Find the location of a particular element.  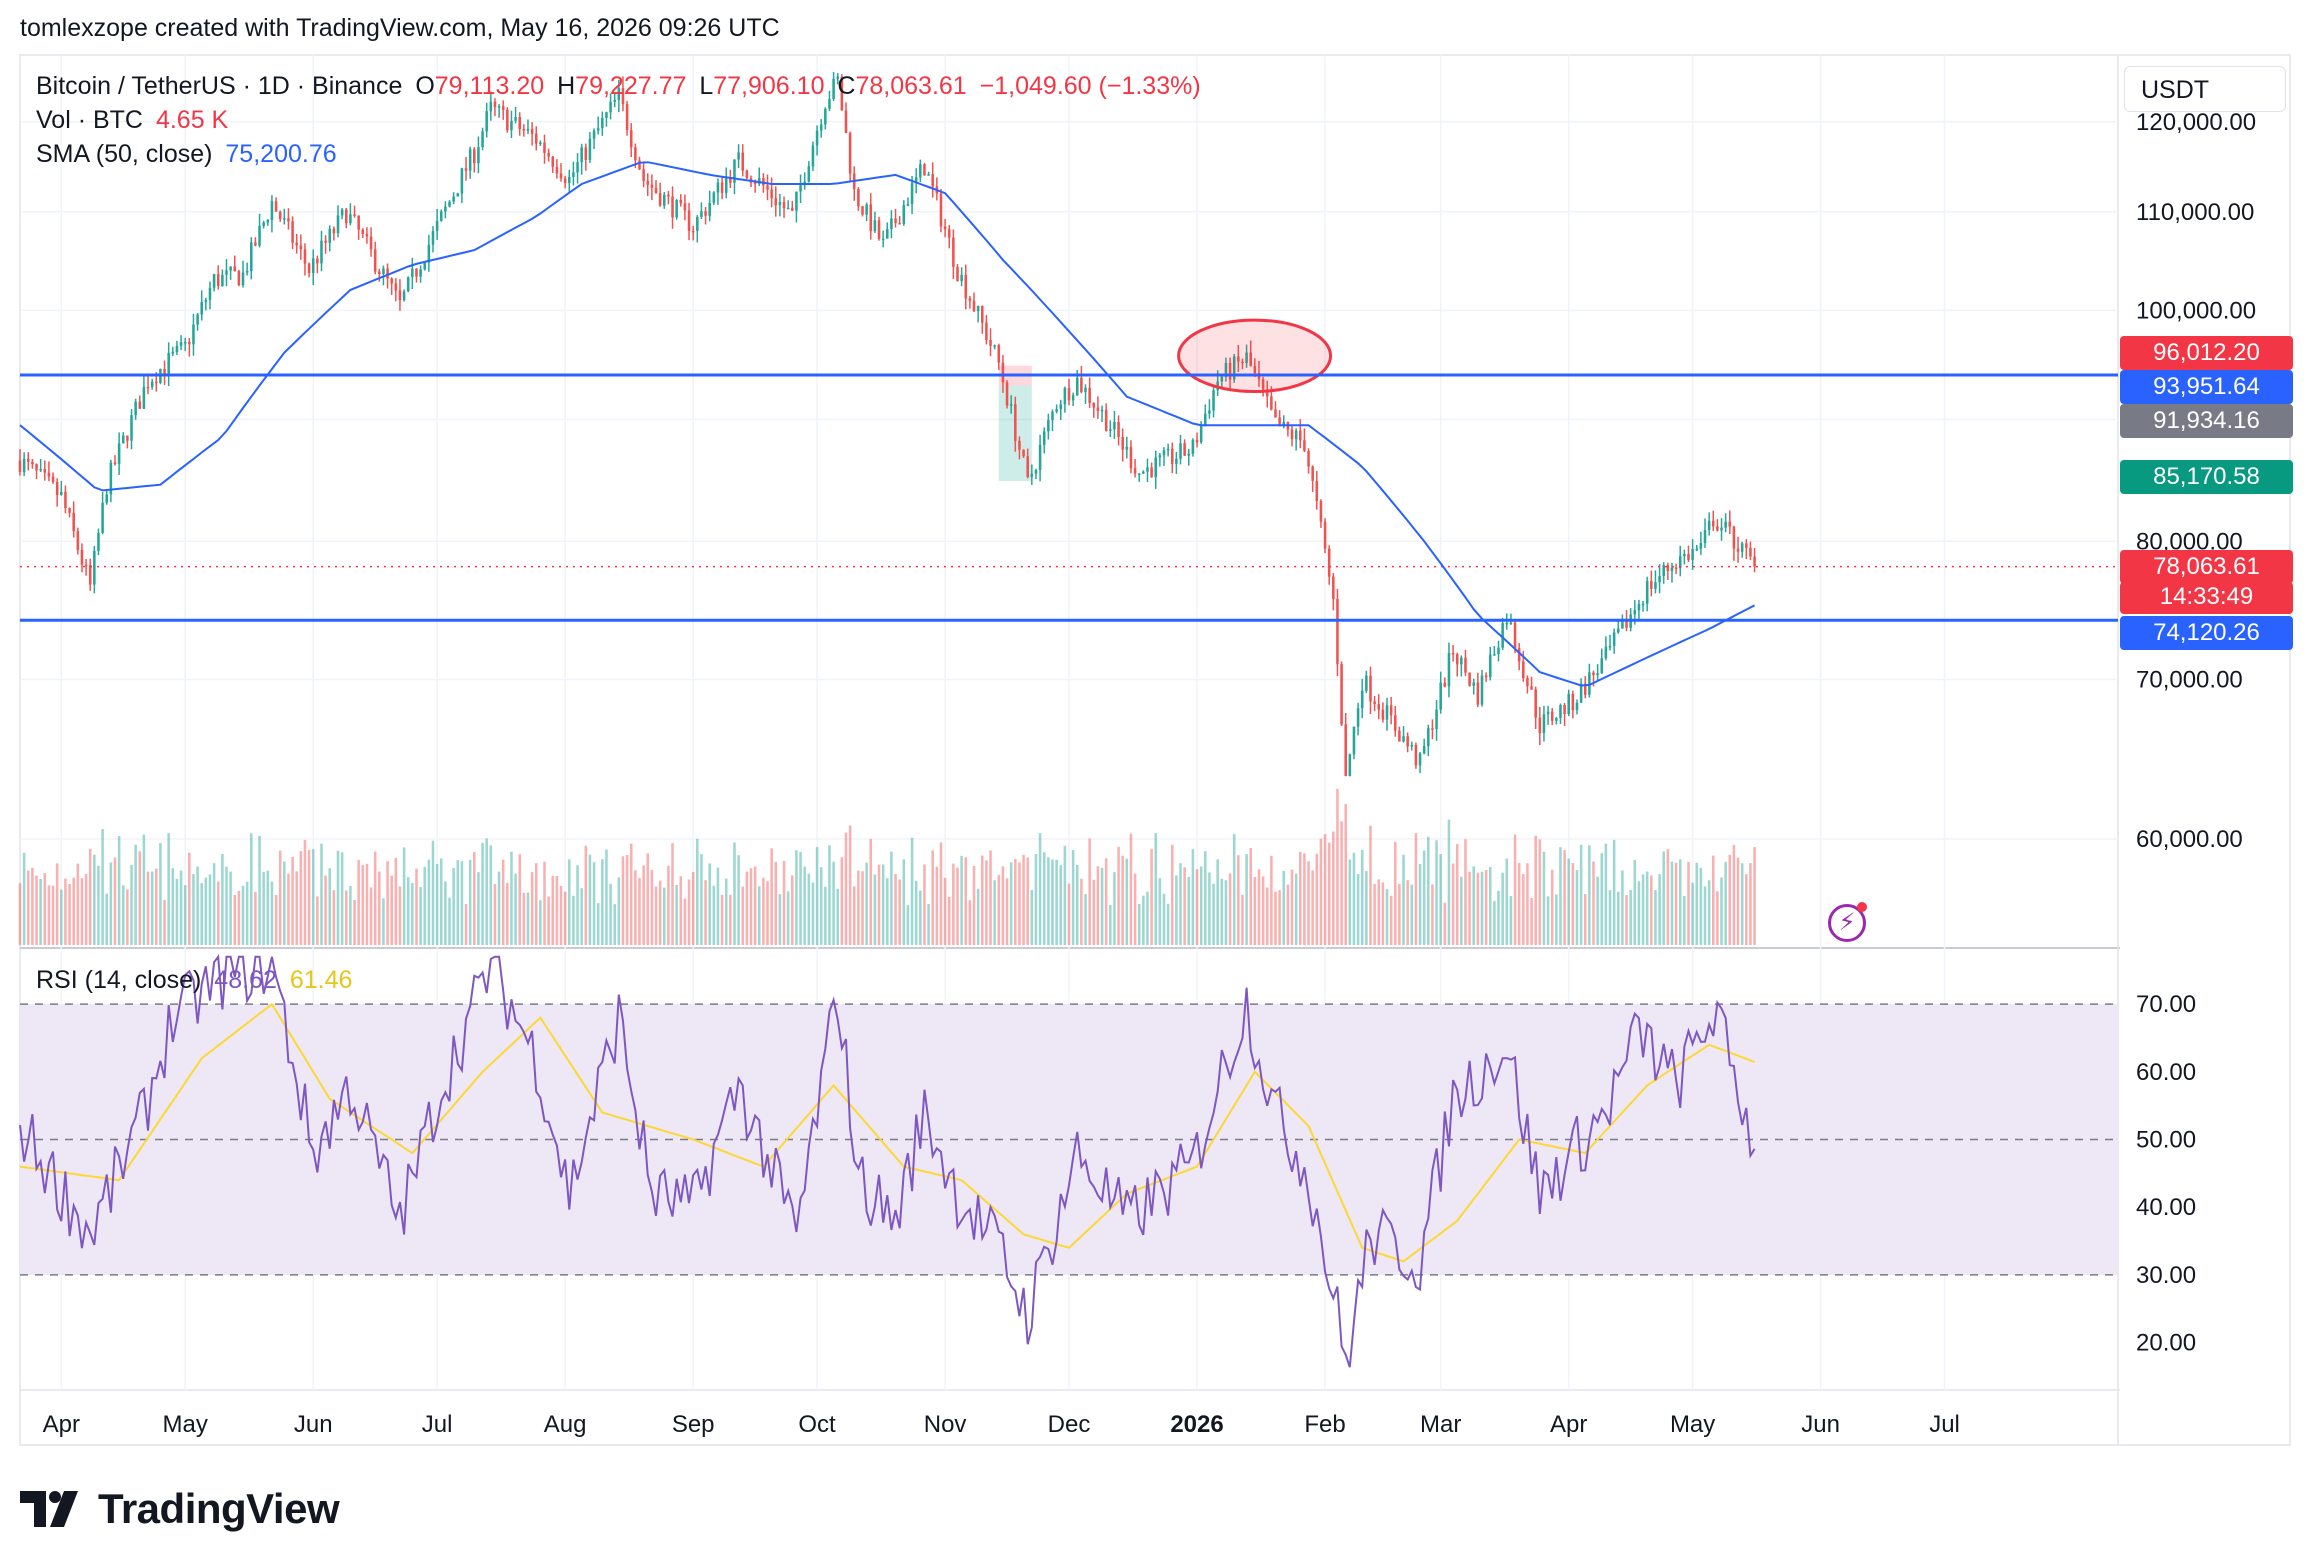

volume-legend: Vol · BTC 4.65 K is located at coordinates (135, 120).